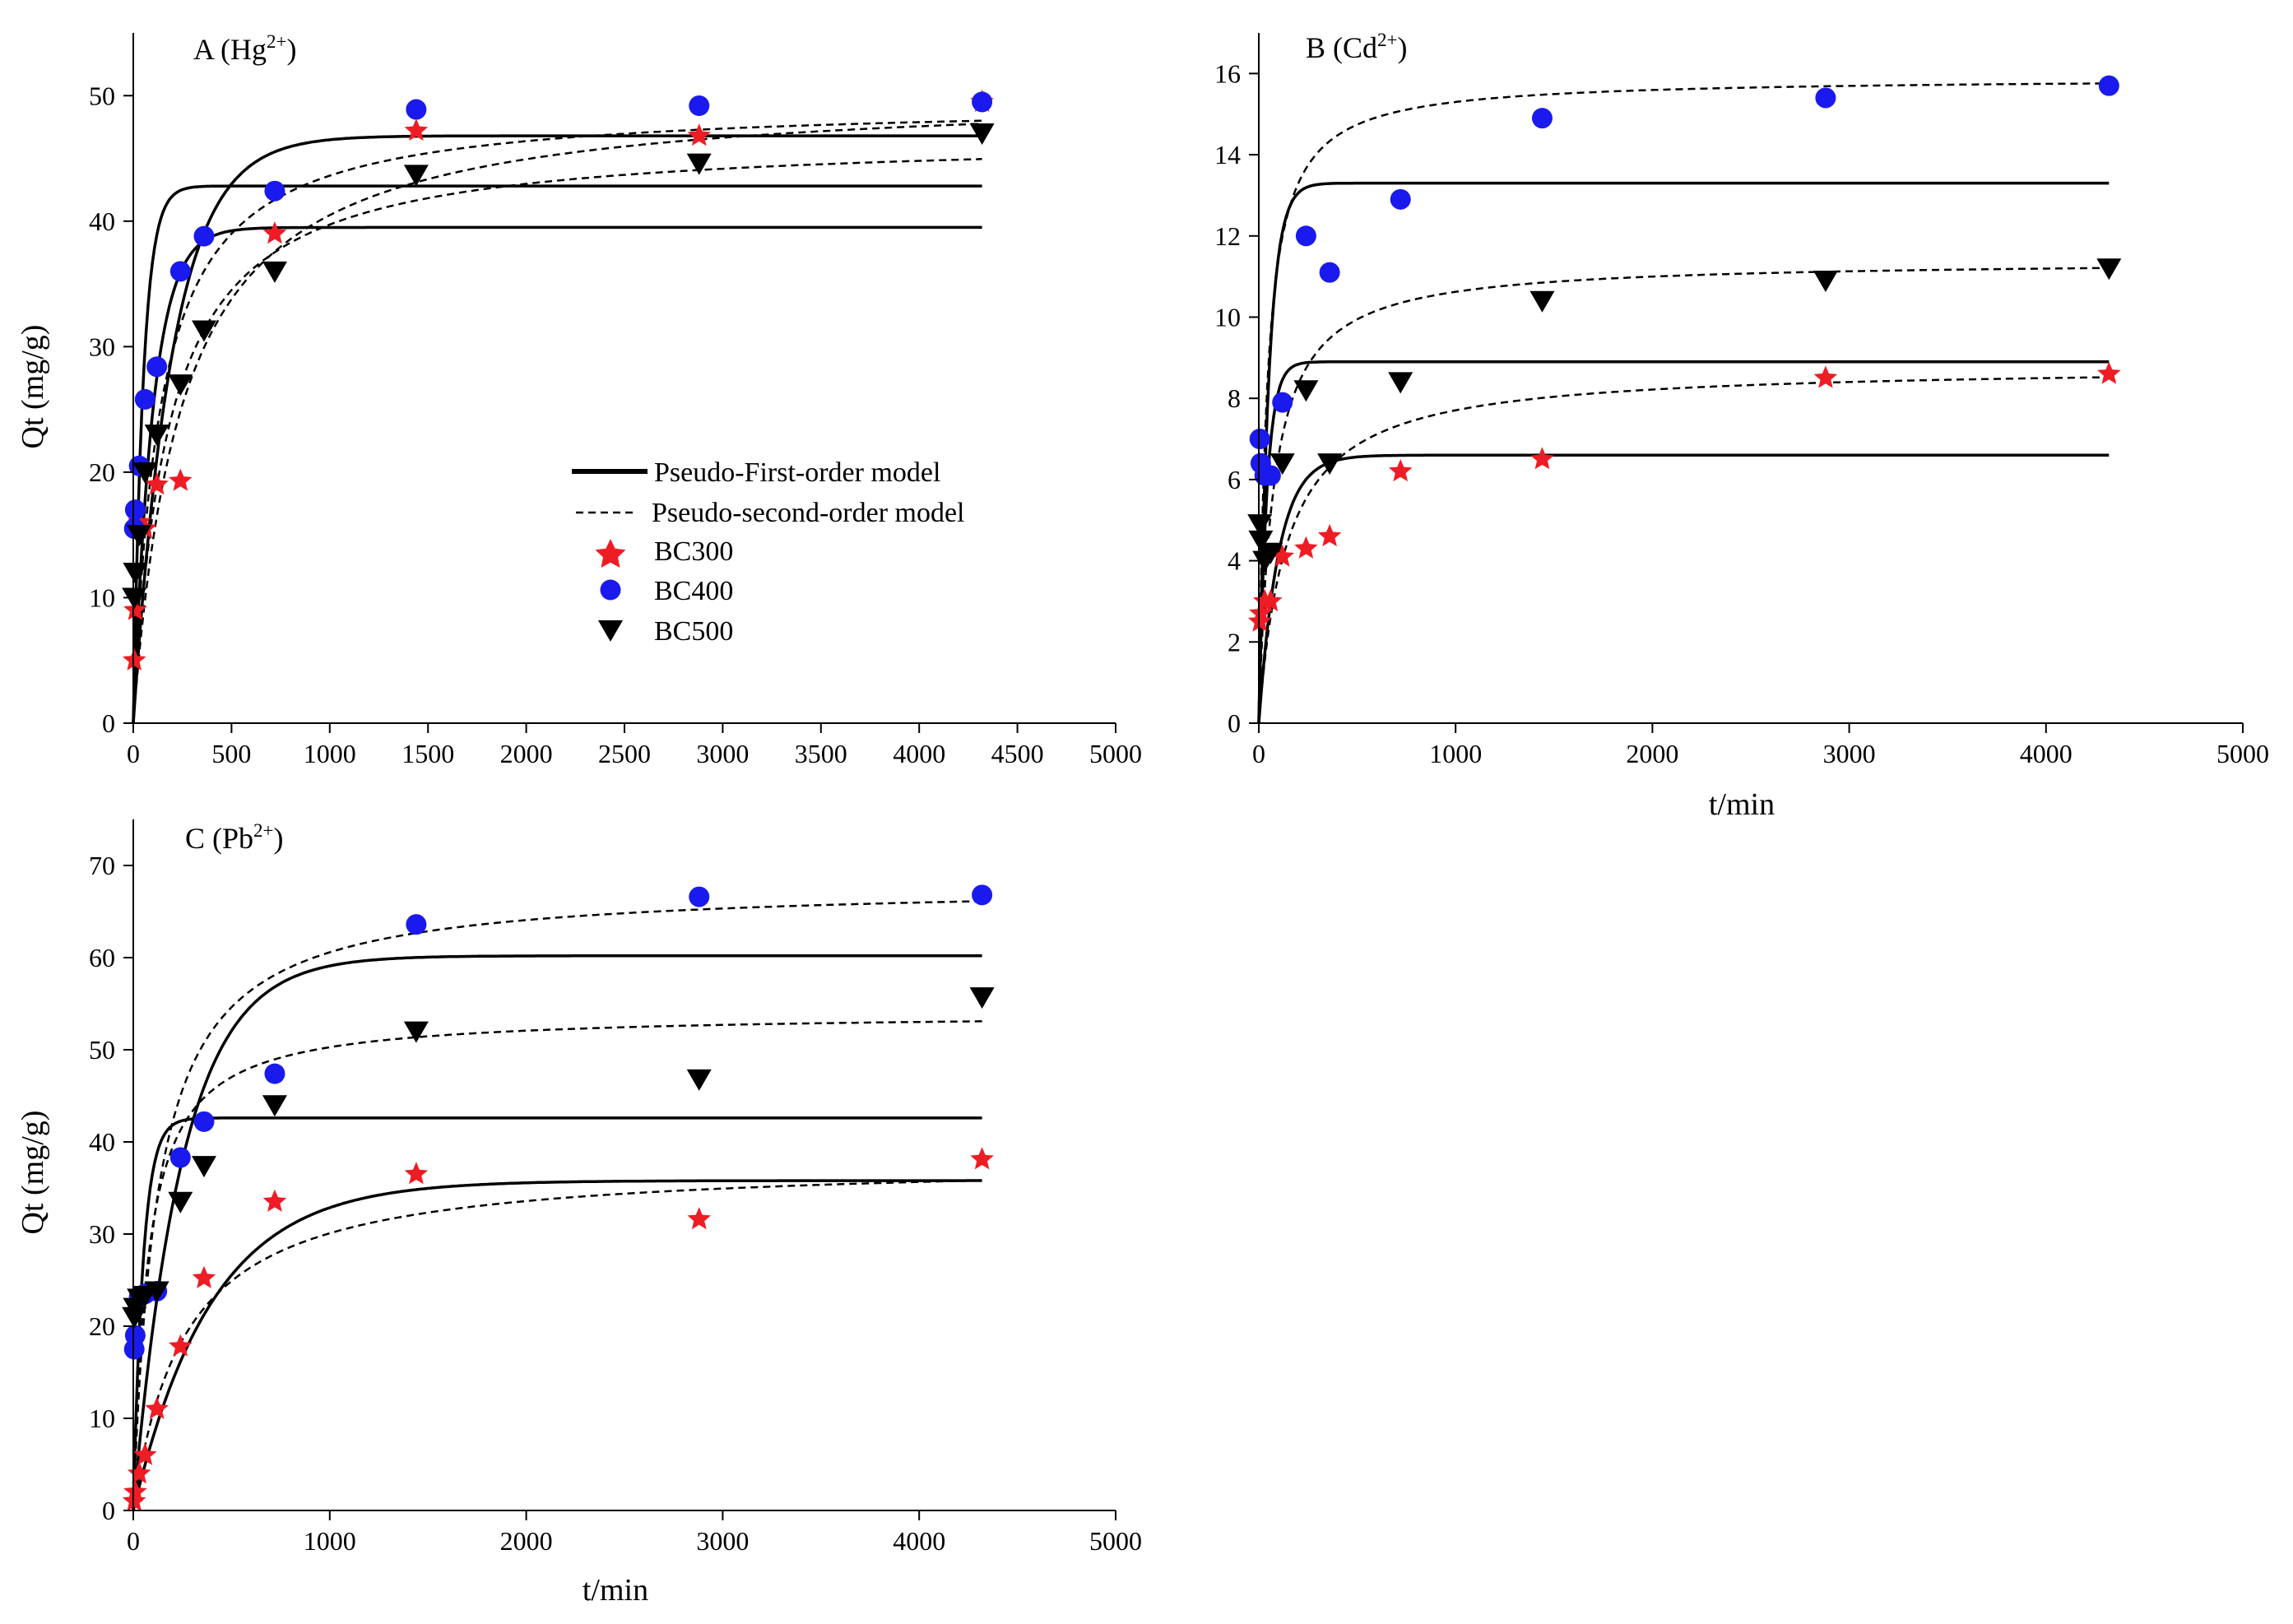  I want to click on y-tick-label: 4, so click(1234, 561).